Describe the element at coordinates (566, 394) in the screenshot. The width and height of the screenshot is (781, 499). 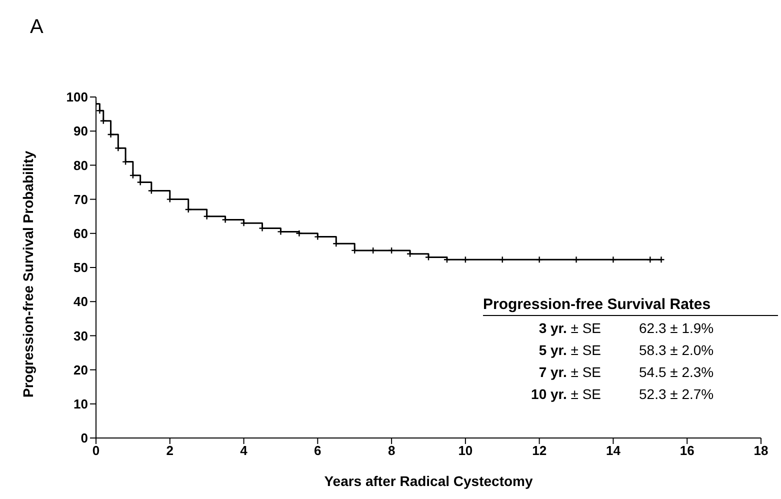
I see `annotation: 10 yr. ± SE` at that location.